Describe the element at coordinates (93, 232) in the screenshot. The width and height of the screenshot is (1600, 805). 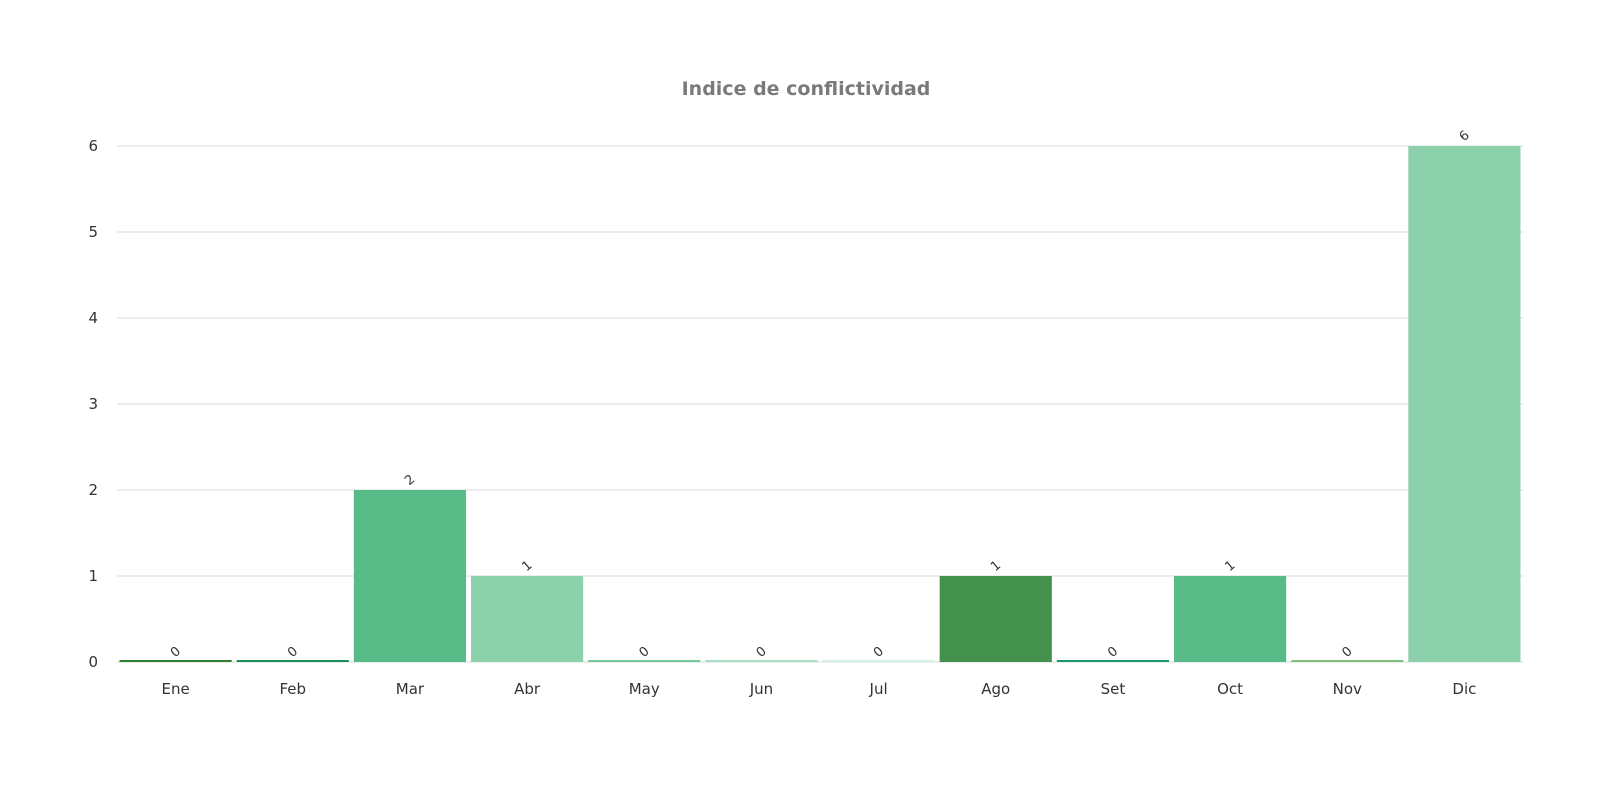
I see `y-tick-label: 5` at that location.